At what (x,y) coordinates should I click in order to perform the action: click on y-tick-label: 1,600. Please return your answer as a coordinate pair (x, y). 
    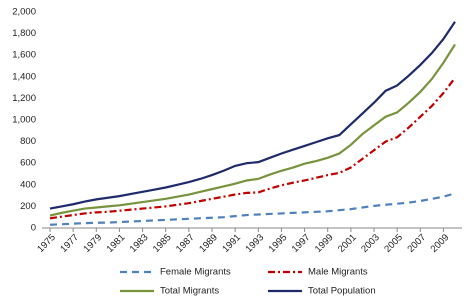
    Looking at the image, I should click on (24, 55).